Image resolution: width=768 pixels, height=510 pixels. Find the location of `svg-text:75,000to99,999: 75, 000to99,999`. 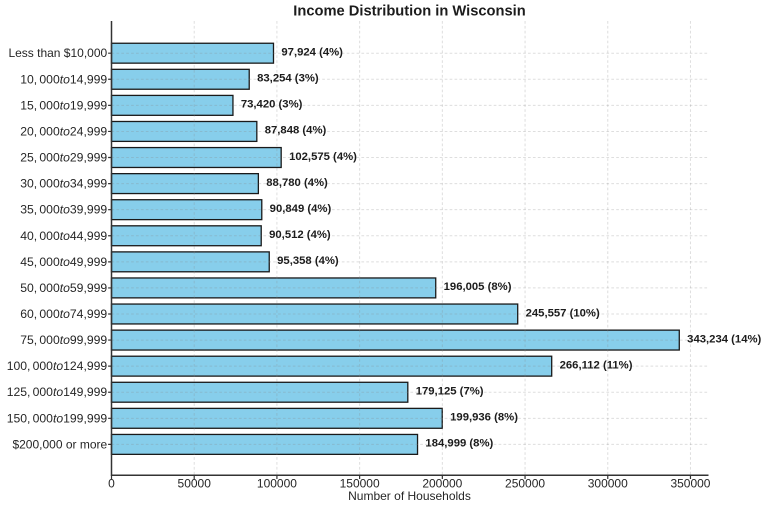

svg-text:75,000to99,999: 75, 000to99,999 is located at coordinates (63, 340).